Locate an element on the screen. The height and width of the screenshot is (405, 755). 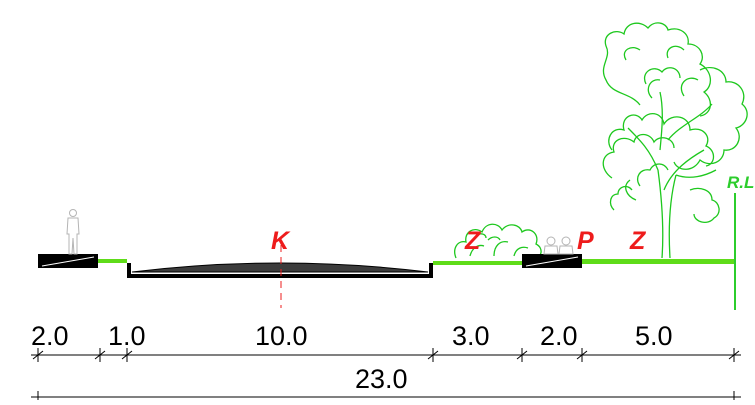
width-sidewalk-left: 2.0 is located at coordinates (50, 336).